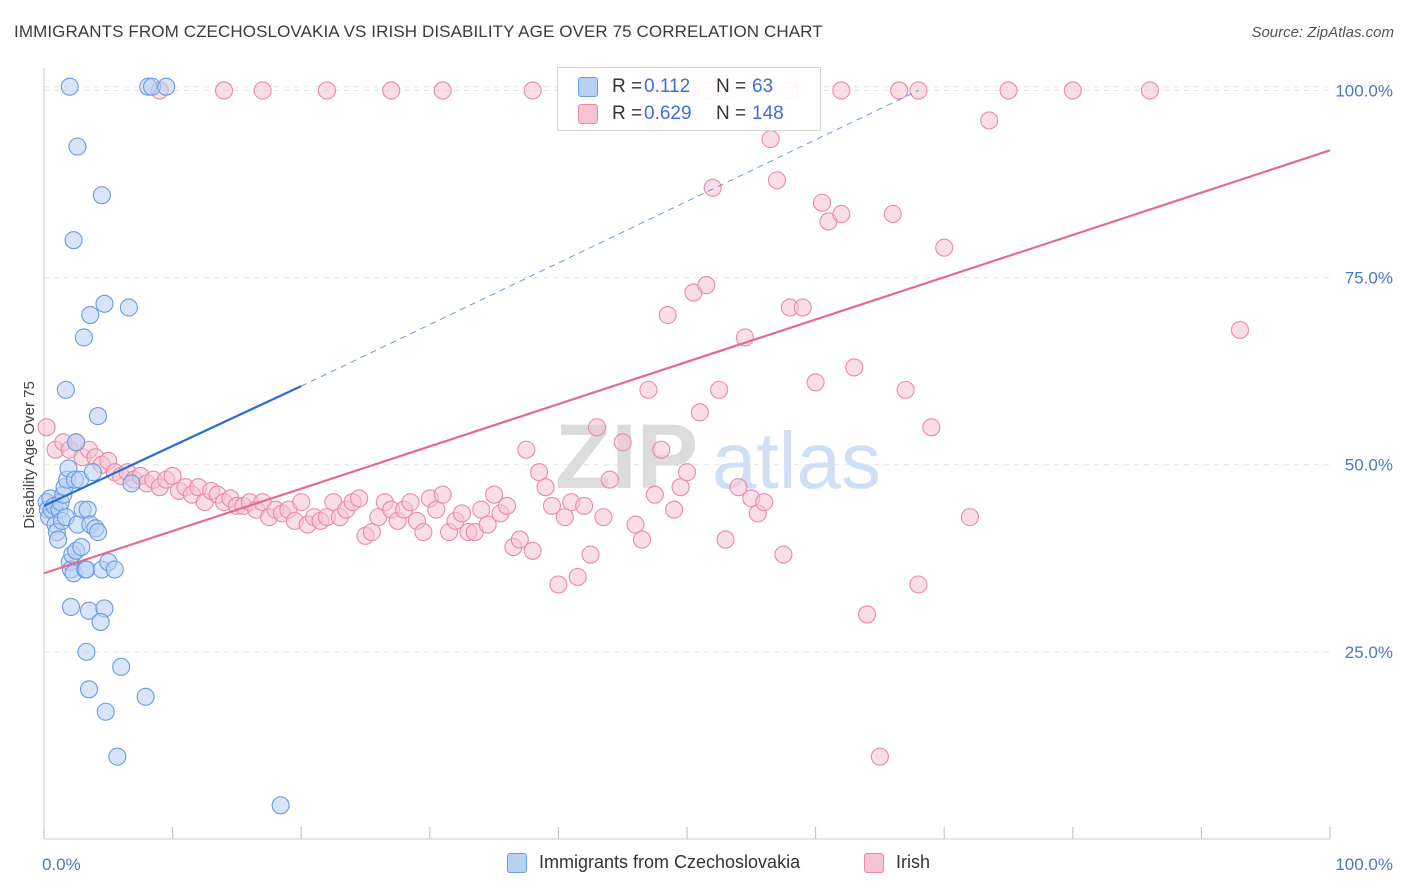 The width and height of the screenshot is (1406, 892). Describe the element at coordinates (768, 113) in the screenshot. I see `legend-n-value: 148` at that location.